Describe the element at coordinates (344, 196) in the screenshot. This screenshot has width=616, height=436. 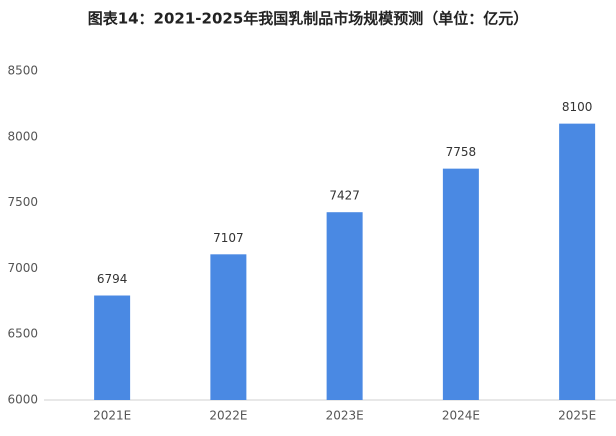
I see `value-label: 7427` at that location.